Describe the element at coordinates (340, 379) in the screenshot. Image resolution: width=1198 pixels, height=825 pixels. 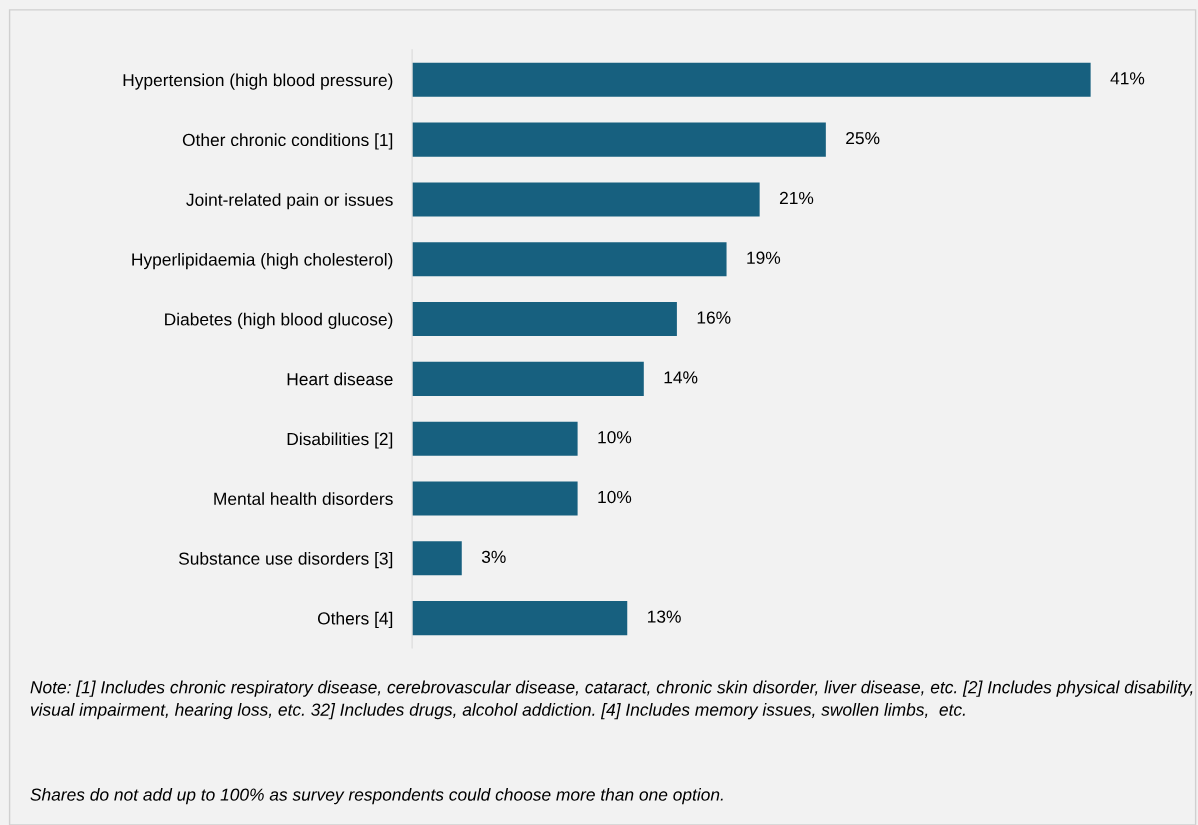
I see `y-tick-label: Heart disease` at that location.